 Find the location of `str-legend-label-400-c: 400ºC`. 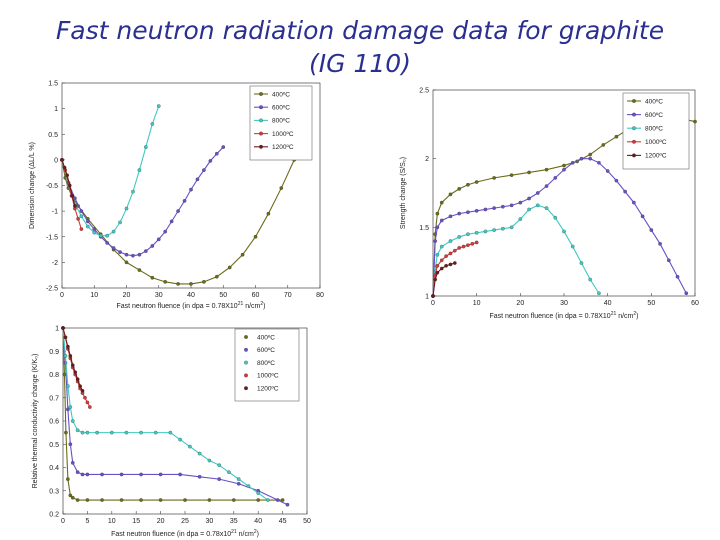

str-legend-label-400-c: 400ºC is located at coordinates (654, 101).